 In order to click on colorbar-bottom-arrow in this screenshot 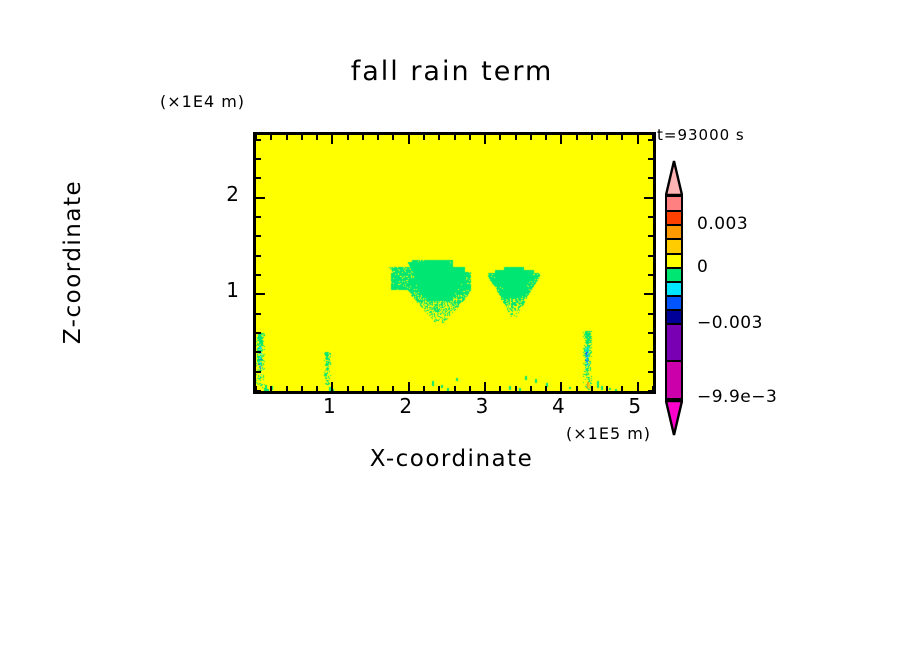, I will do `click(674, 417)`.